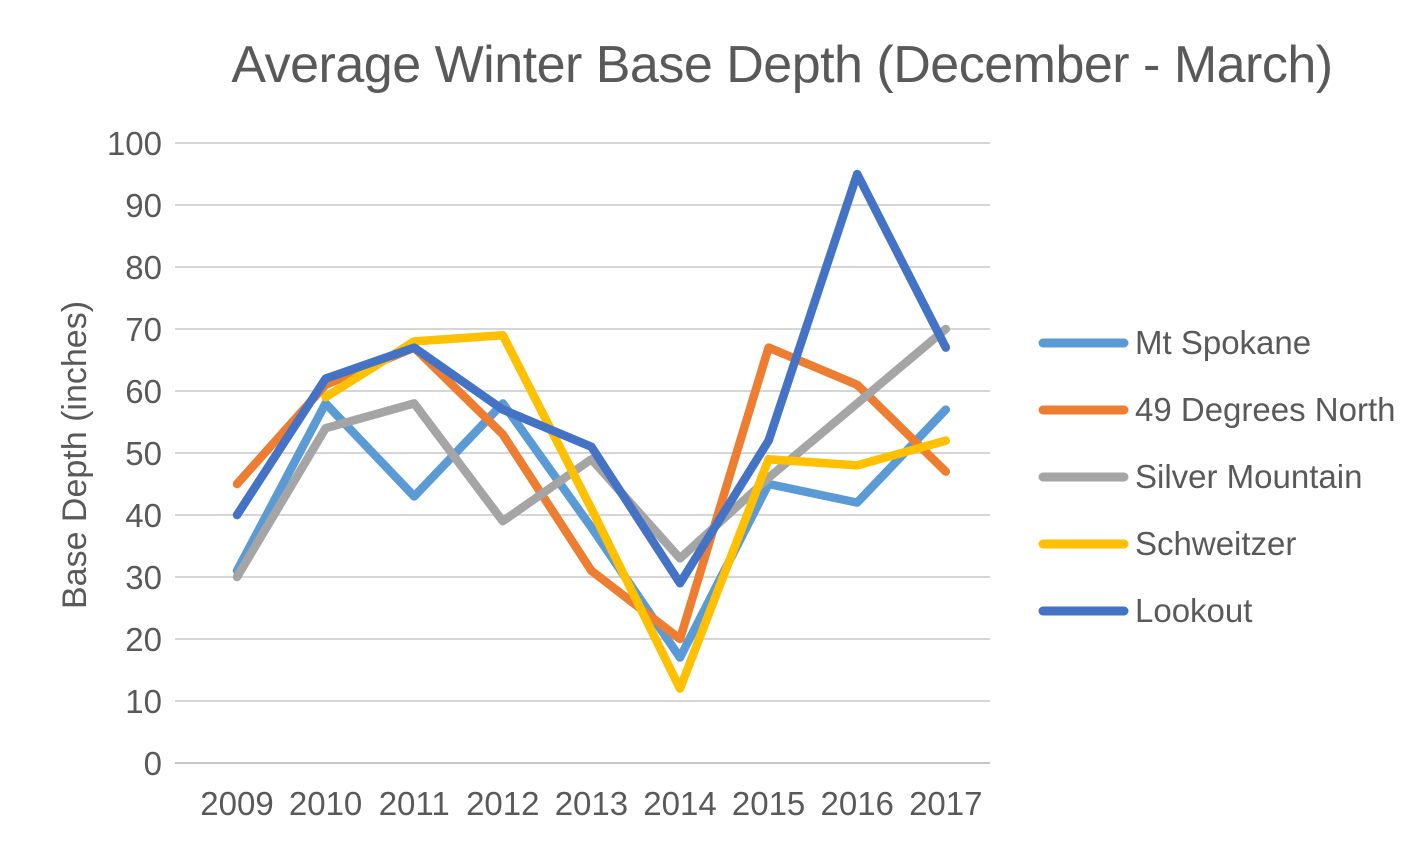 Image resolution: width=1423 pixels, height=854 pixels. I want to click on x-tick-label-2016: 2016, so click(856, 803).